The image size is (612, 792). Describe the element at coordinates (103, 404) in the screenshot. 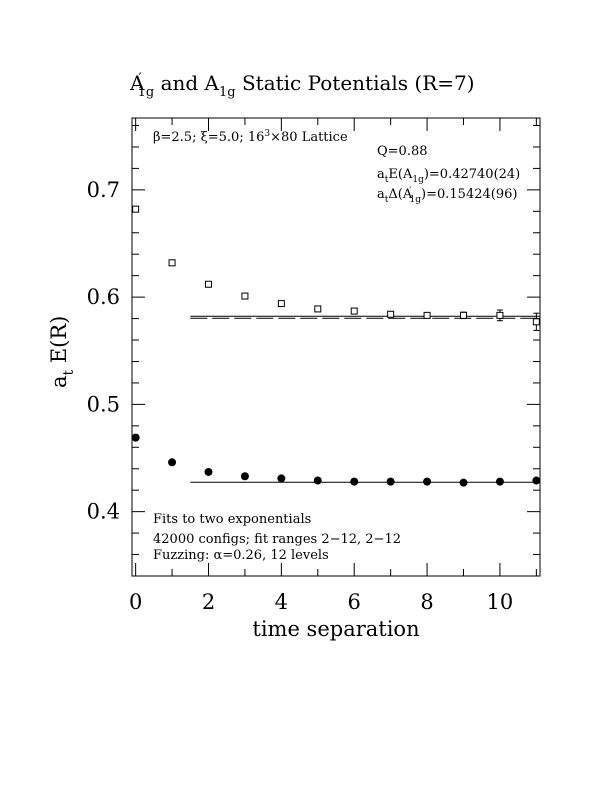

I see `y-tick-label: 0.5` at that location.